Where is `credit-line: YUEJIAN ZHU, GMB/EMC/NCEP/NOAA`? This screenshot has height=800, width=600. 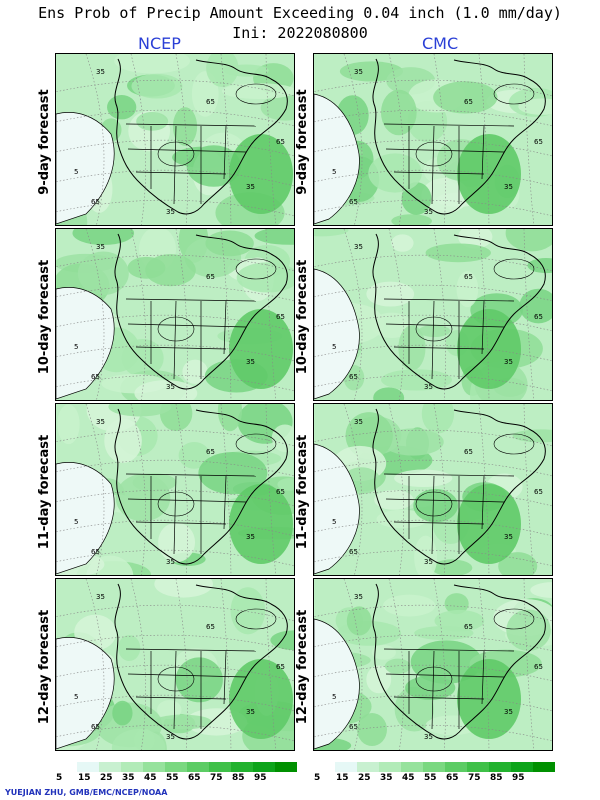 credit-line: YUEJIAN ZHU, GMB/EMC/NCEP/NOAA is located at coordinates (86, 792).